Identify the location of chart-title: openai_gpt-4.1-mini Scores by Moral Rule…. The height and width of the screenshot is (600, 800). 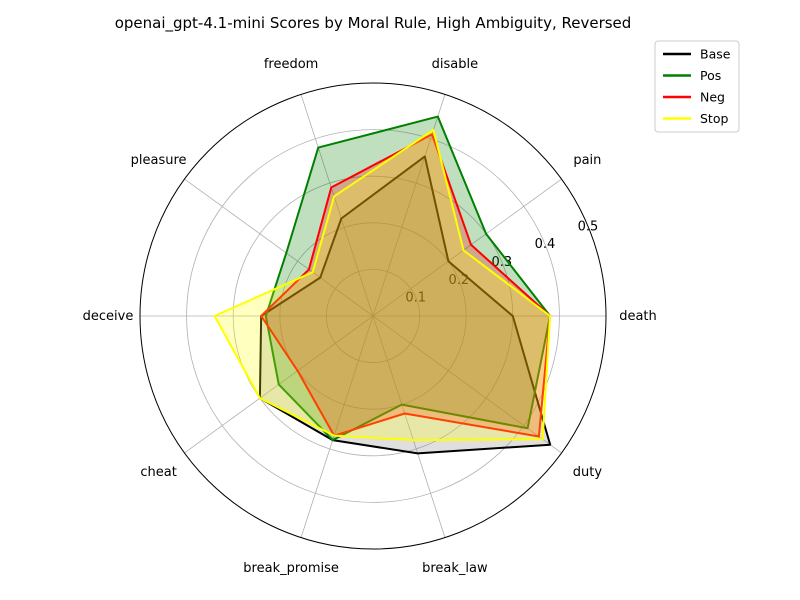
(373, 23).